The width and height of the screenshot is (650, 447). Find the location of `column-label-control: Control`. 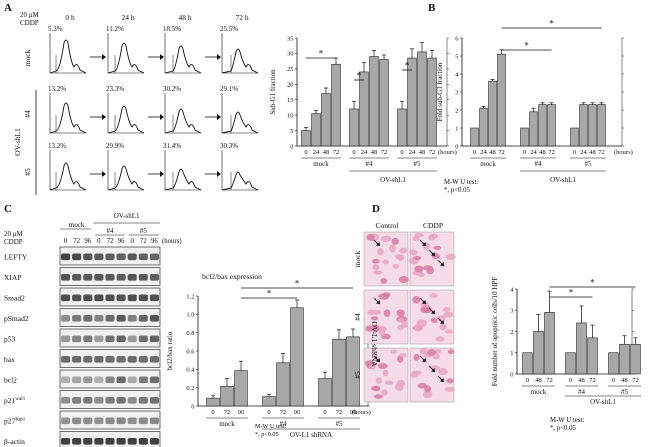

column-label-control: Control is located at coordinates (387, 225).